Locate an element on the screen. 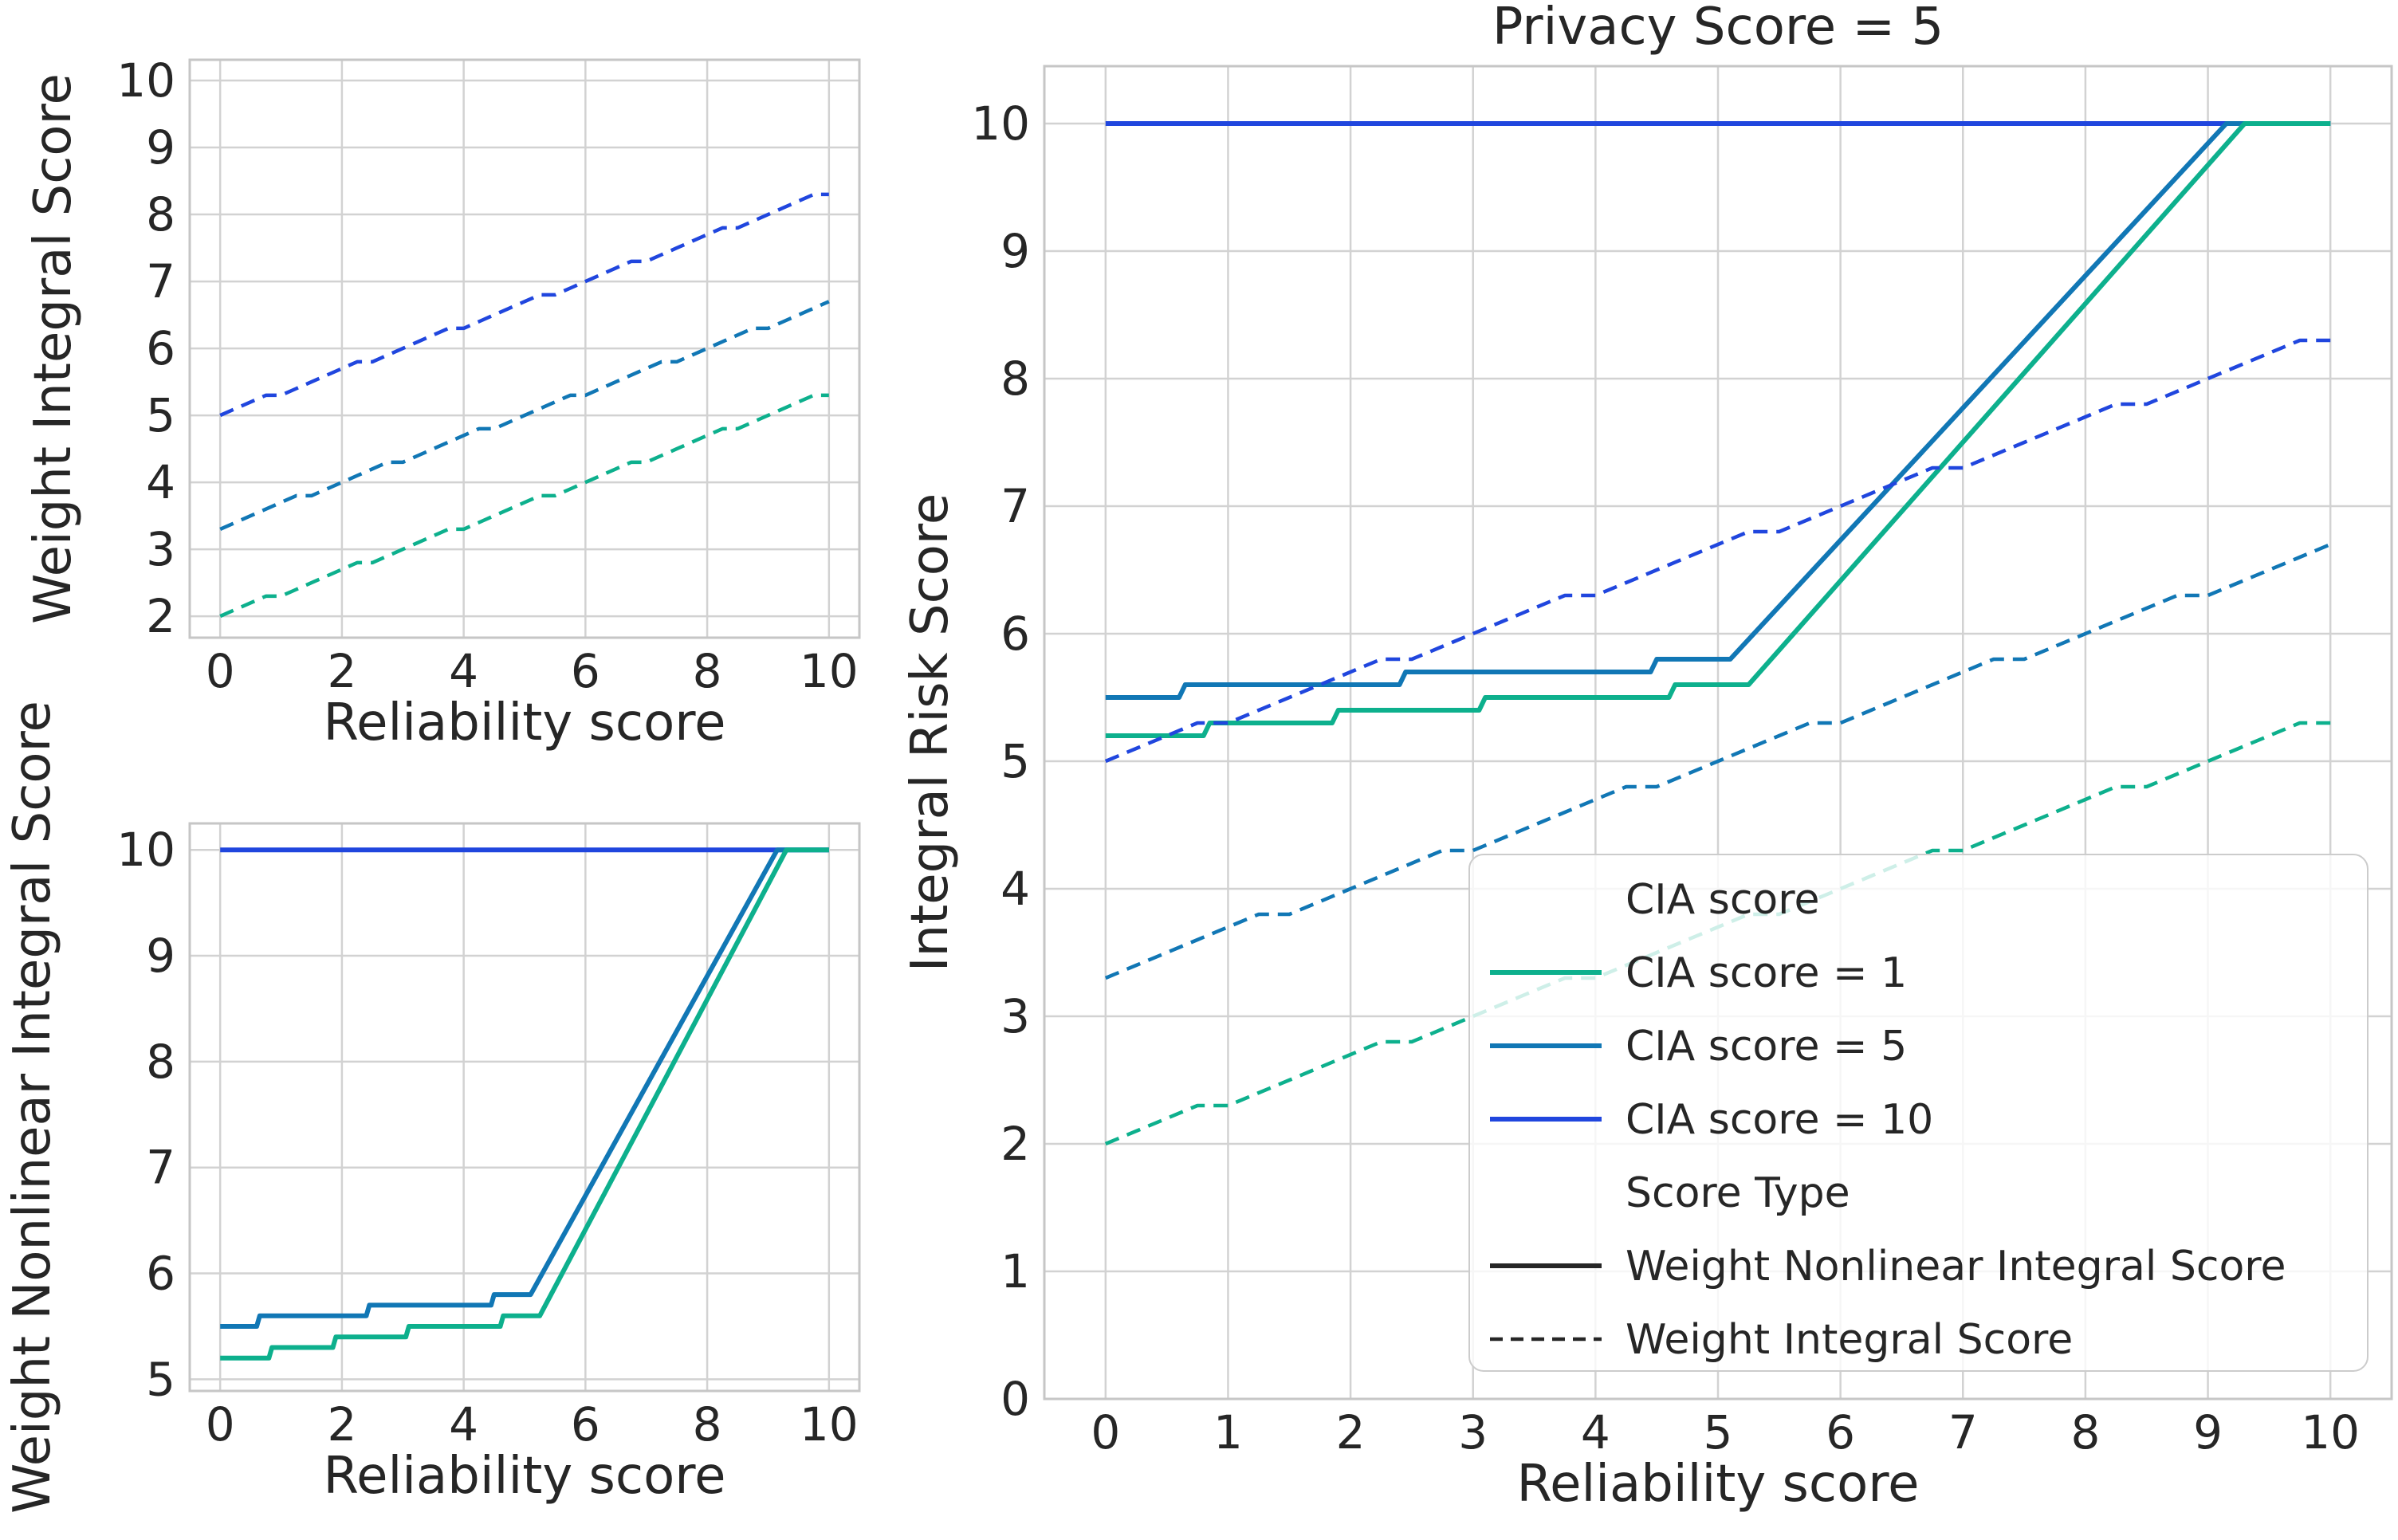 Image resolution: width=2398 pixels, height=1540 pixels. xtick-label-top_left: 4 is located at coordinates (463, 671).